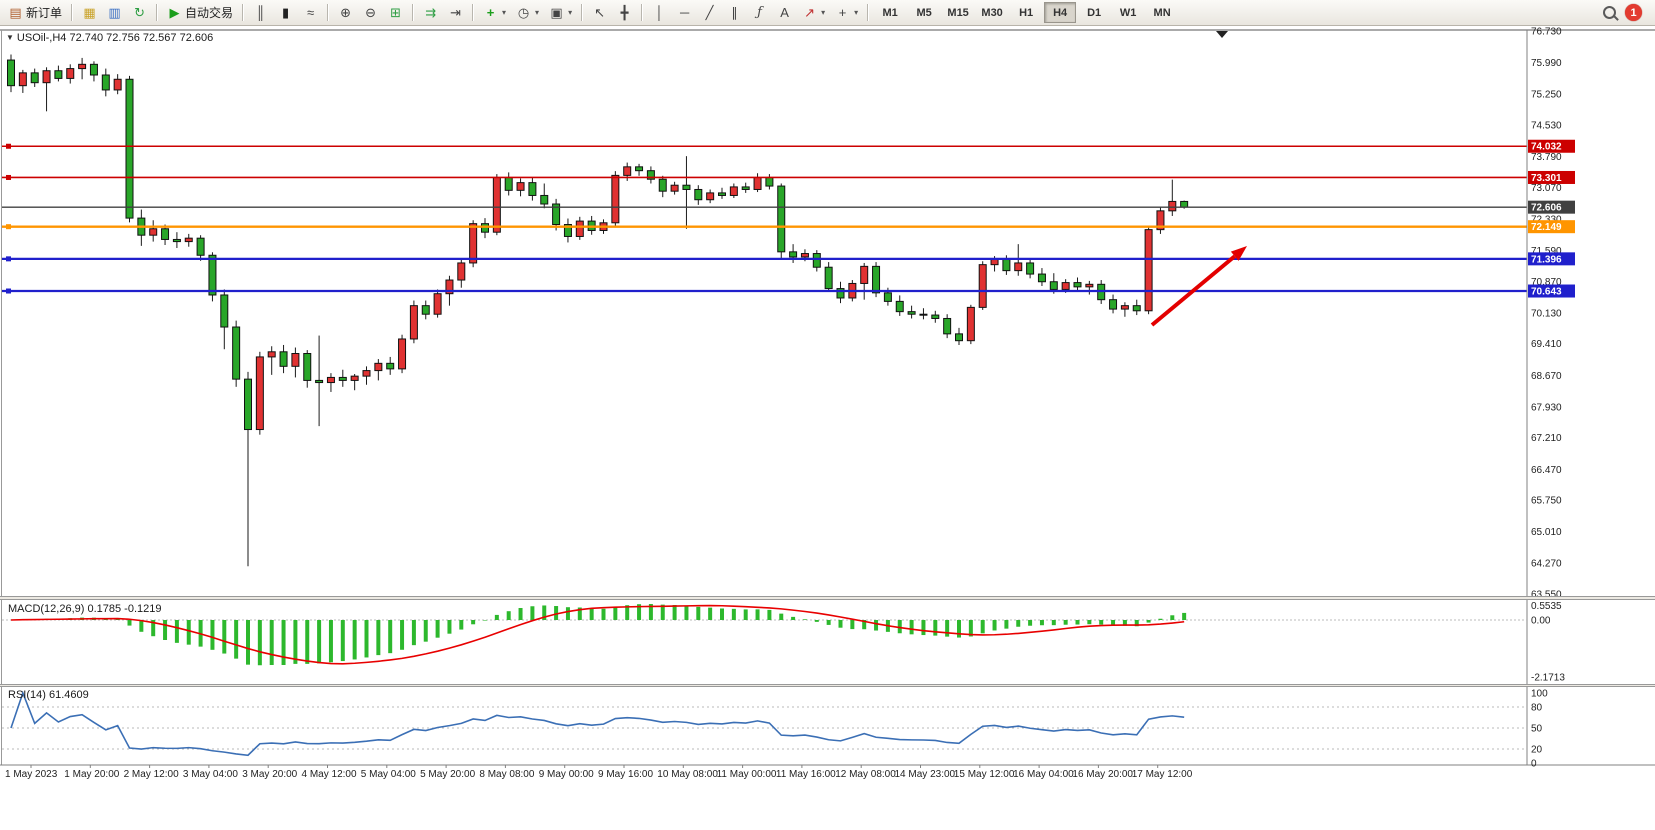 The image size is (1655, 830). What do you see at coordinates (1026, 12) in the screenshot?
I see `timeframe-h1: H1` at bounding box center [1026, 12].